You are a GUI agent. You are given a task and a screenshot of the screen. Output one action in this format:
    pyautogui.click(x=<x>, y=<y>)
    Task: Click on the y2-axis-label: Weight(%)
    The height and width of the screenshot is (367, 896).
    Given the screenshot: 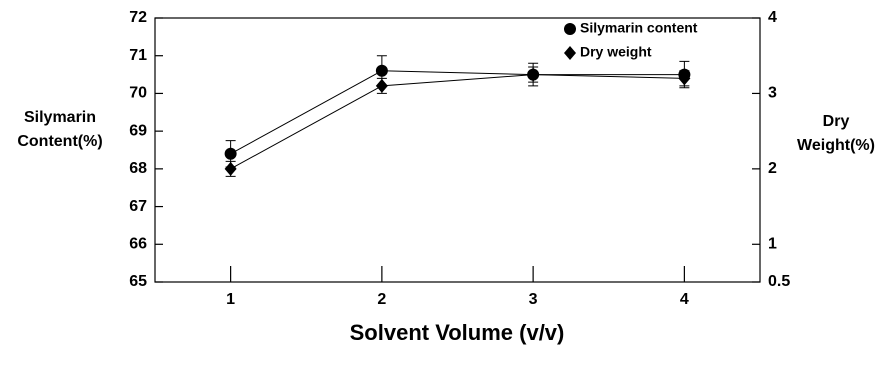 What is the action you would take?
    pyautogui.click(x=836, y=145)
    